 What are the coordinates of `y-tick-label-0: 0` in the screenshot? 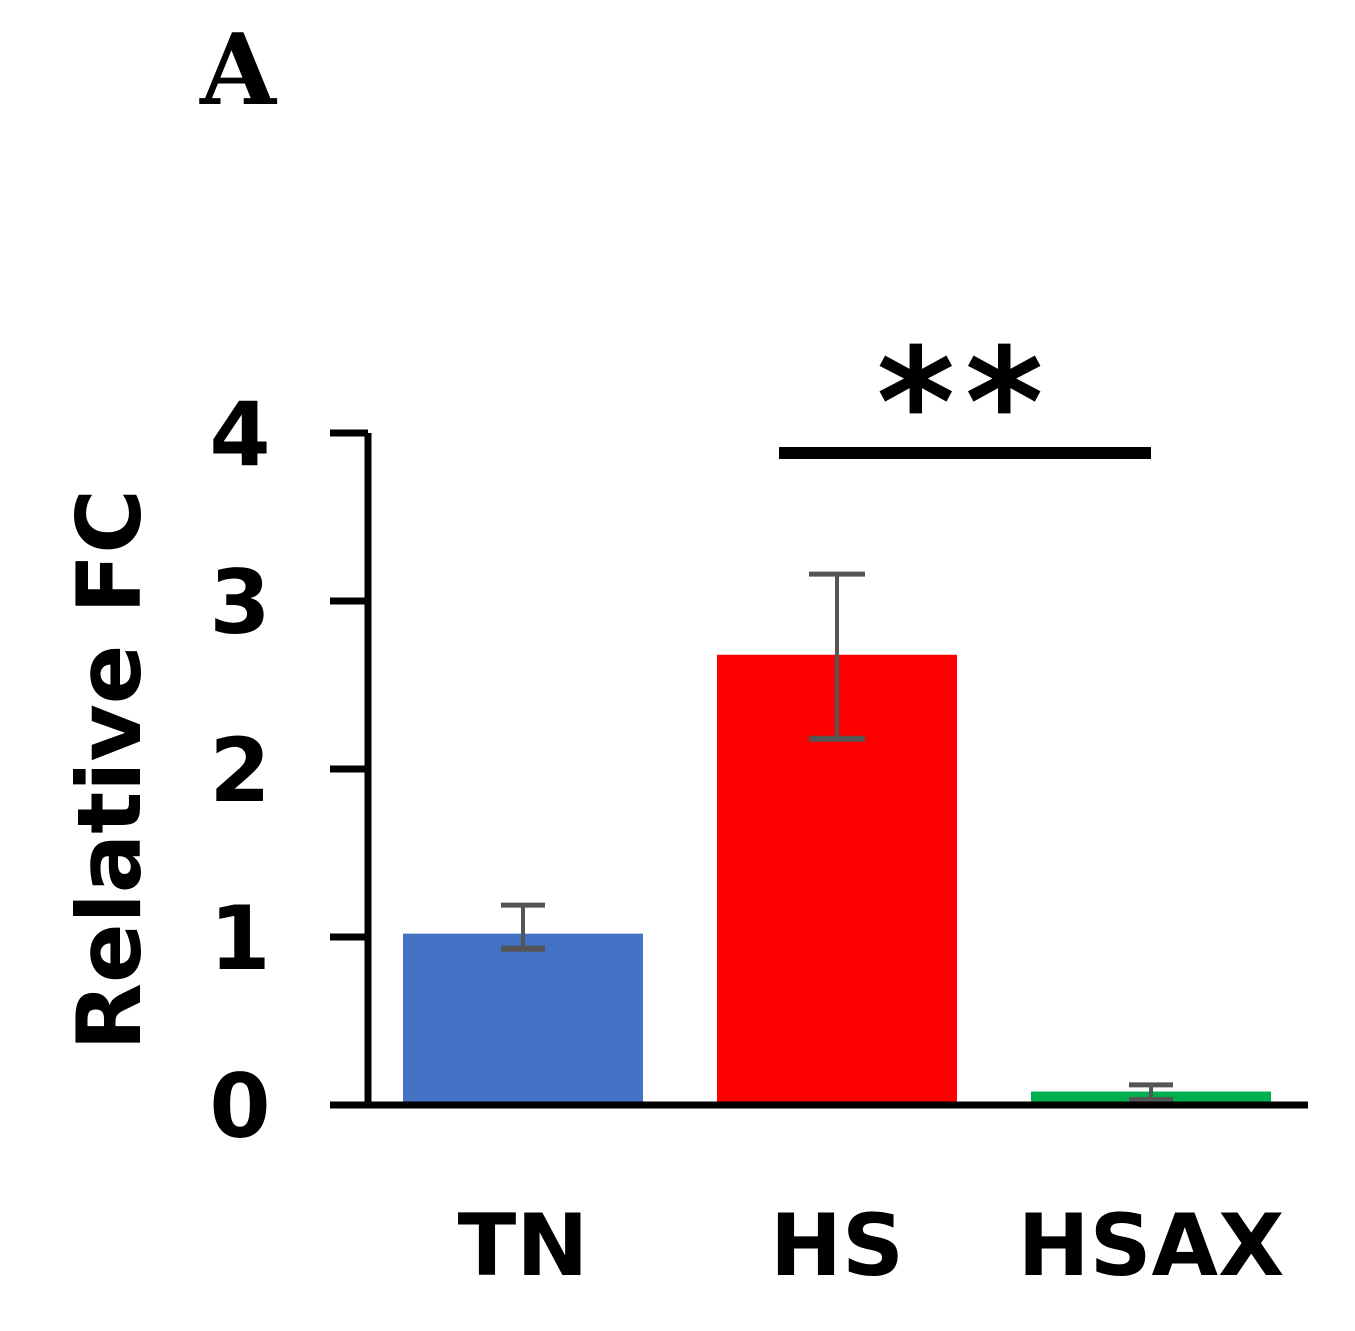 It's located at (239, 1106).